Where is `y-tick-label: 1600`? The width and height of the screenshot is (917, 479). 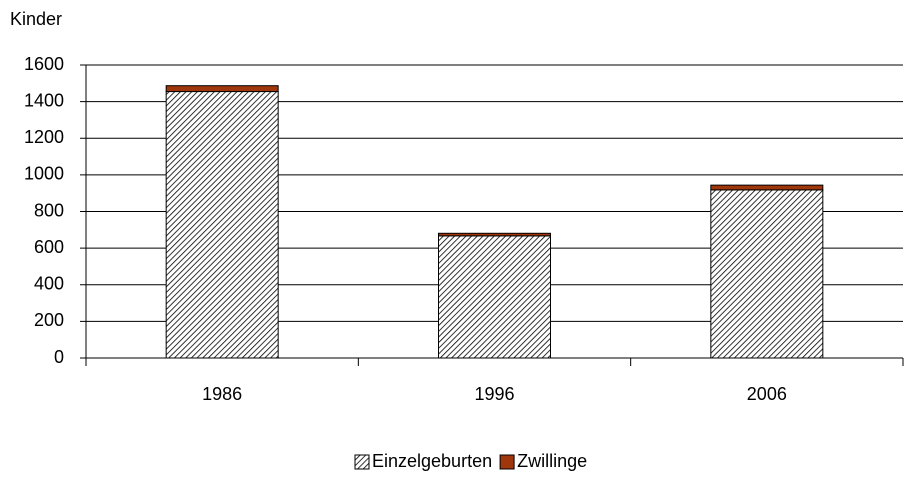
y-tick-label: 1600 is located at coordinates (44, 64).